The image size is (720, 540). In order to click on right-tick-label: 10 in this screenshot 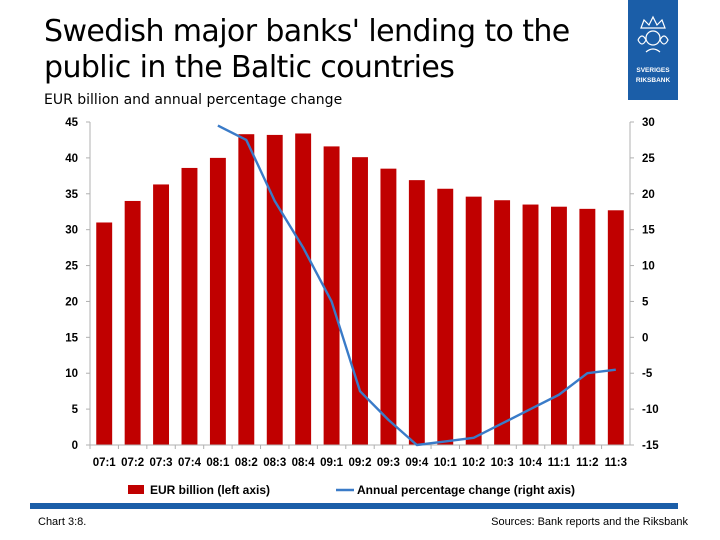, I will do `click(648, 267)`.